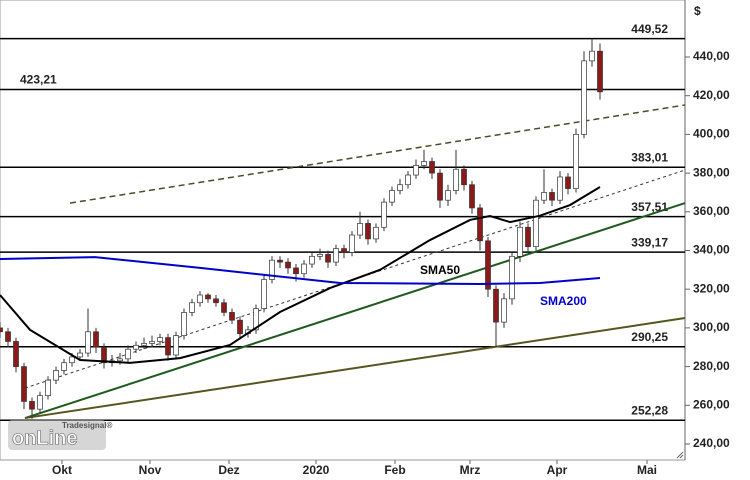 This screenshot has height=480, width=750. What do you see at coordinates (711, 56) in the screenshot?
I see `y-tick-label: 440,00` at bounding box center [711, 56].